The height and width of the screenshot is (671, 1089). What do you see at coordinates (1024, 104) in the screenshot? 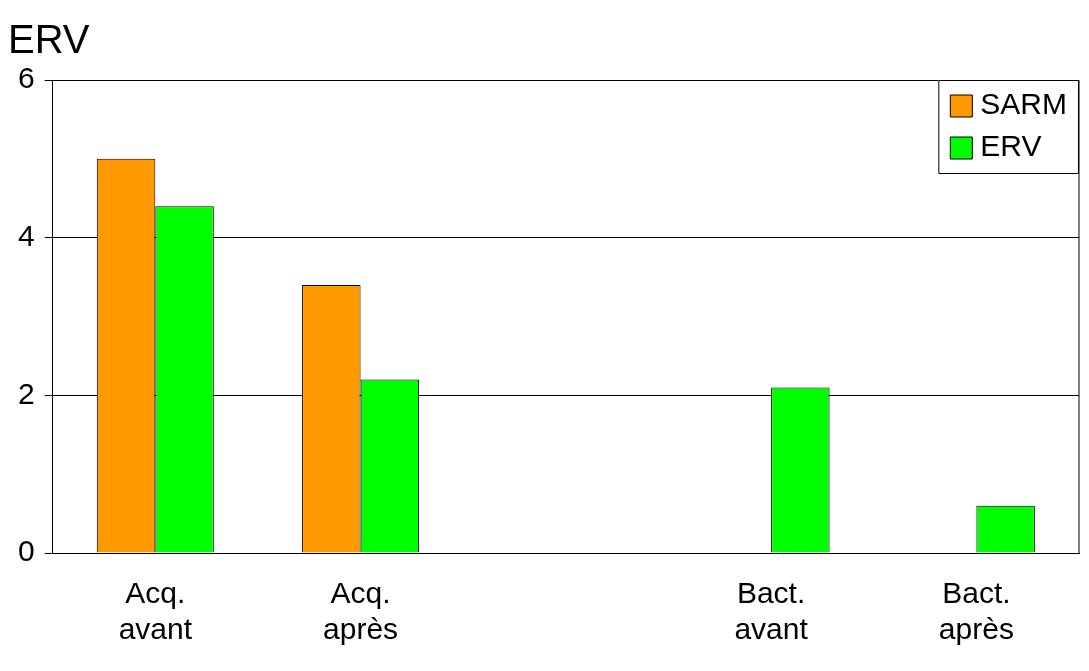
I see `legend-label: SARM` at bounding box center [1024, 104].